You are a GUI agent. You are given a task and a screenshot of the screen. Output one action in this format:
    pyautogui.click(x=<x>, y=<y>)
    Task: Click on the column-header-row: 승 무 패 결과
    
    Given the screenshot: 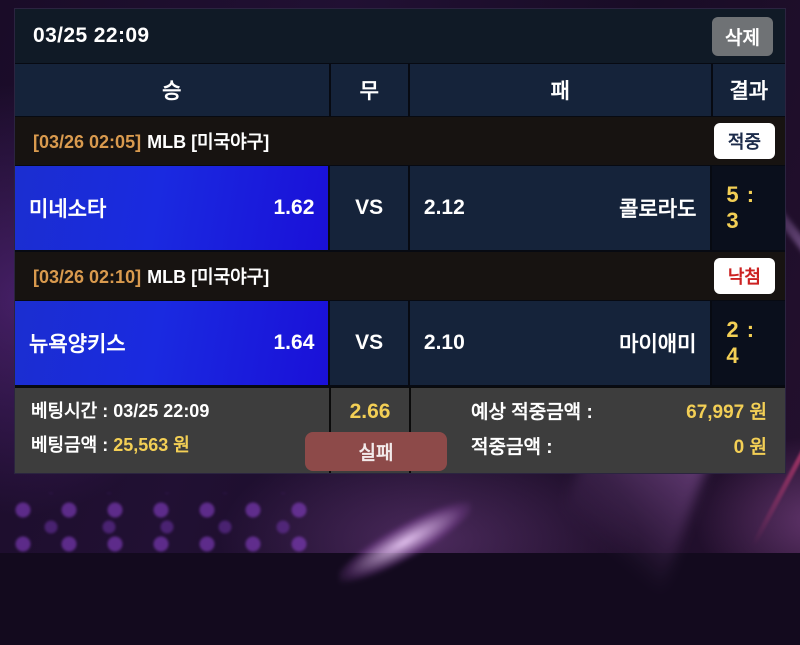 What is the action you would take?
    pyautogui.click(x=400, y=90)
    